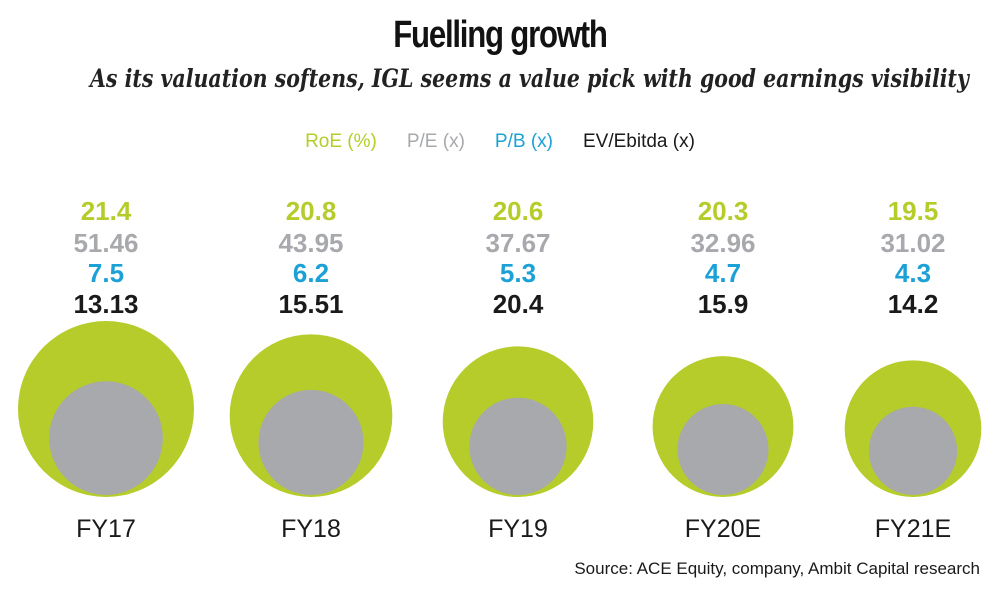 This screenshot has width=1000, height=591. Describe the element at coordinates (106, 529) in the screenshot. I see `category-label-fy17: FY17` at that location.